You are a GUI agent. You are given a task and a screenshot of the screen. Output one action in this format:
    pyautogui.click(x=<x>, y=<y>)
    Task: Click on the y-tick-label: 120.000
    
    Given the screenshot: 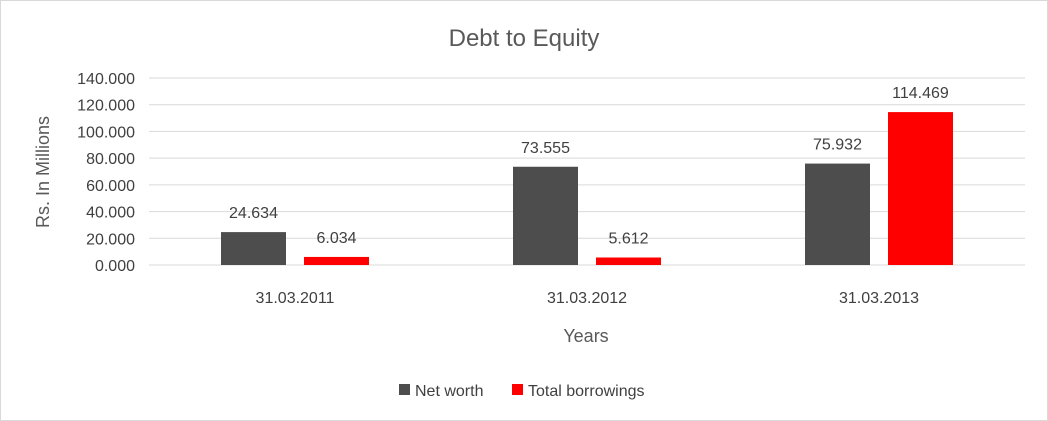 What is the action you would take?
    pyautogui.click(x=106, y=106)
    